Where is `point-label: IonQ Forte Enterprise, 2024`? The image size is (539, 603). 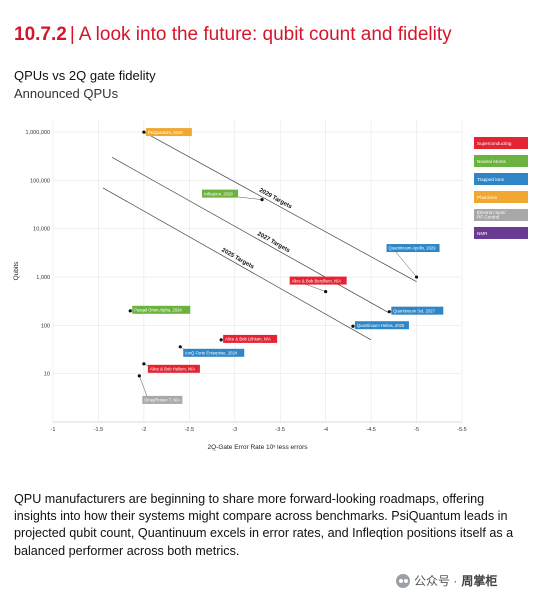
point-label: IonQ Forte Enterprise, 2024 is located at coordinates (211, 352).